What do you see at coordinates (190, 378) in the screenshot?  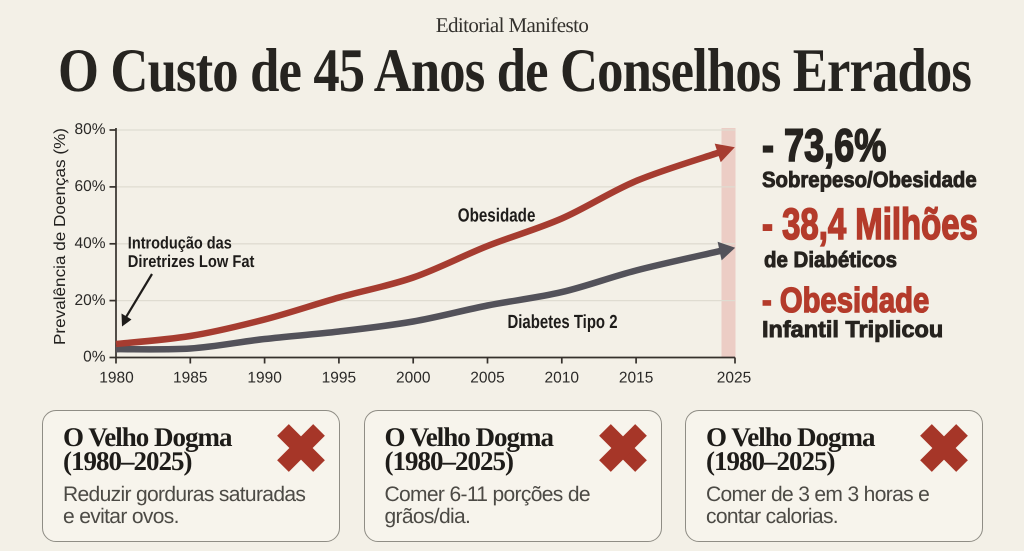 I see `svg-text: 1985` at bounding box center [190, 378].